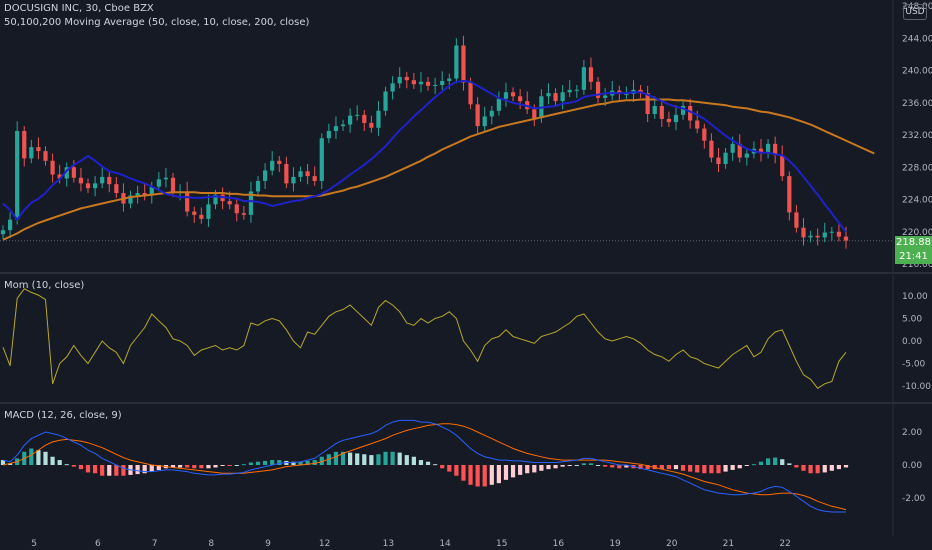 This screenshot has width=932, height=550. I want to click on price-tick-label: 240.00, so click(917, 72).